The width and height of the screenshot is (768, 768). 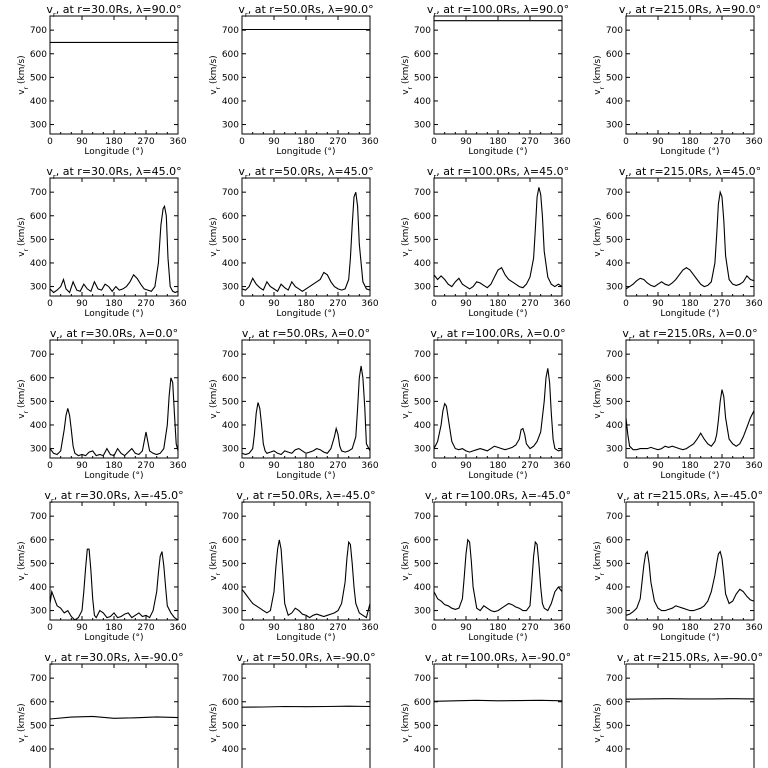 What do you see at coordinates (305, 497) in the screenshot?
I see `panel-title: vr, at r=50.0Rs, λ=-45.0°` at bounding box center [305, 497].